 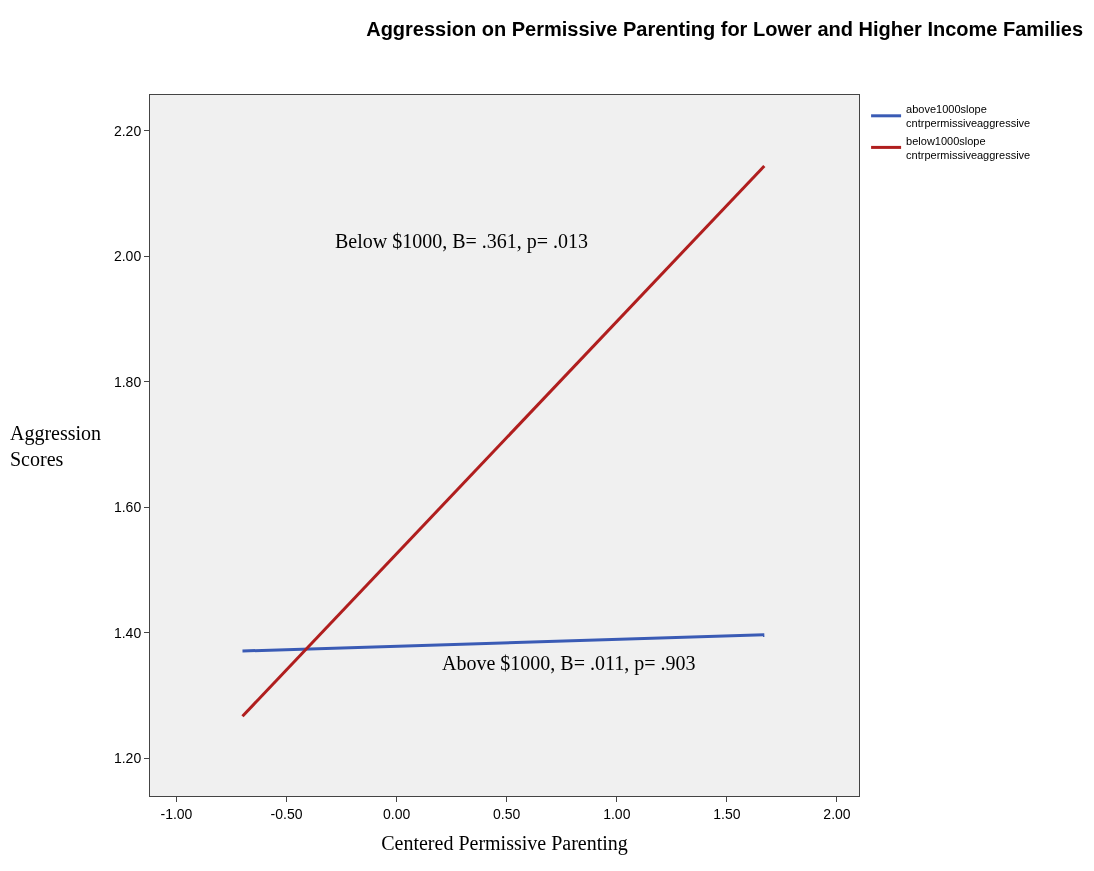 What do you see at coordinates (127, 130) in the screenshot?
I see `y-tick-label: 2.20` at bounding box center [127, 130].